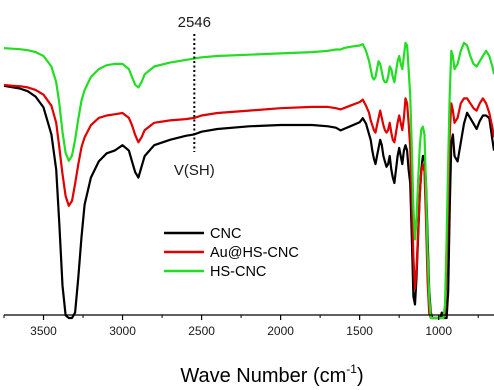  Describe the element at coordinates (194, 96) in the screenshot. I see `annotation: 2546 V(SH)` at that location.